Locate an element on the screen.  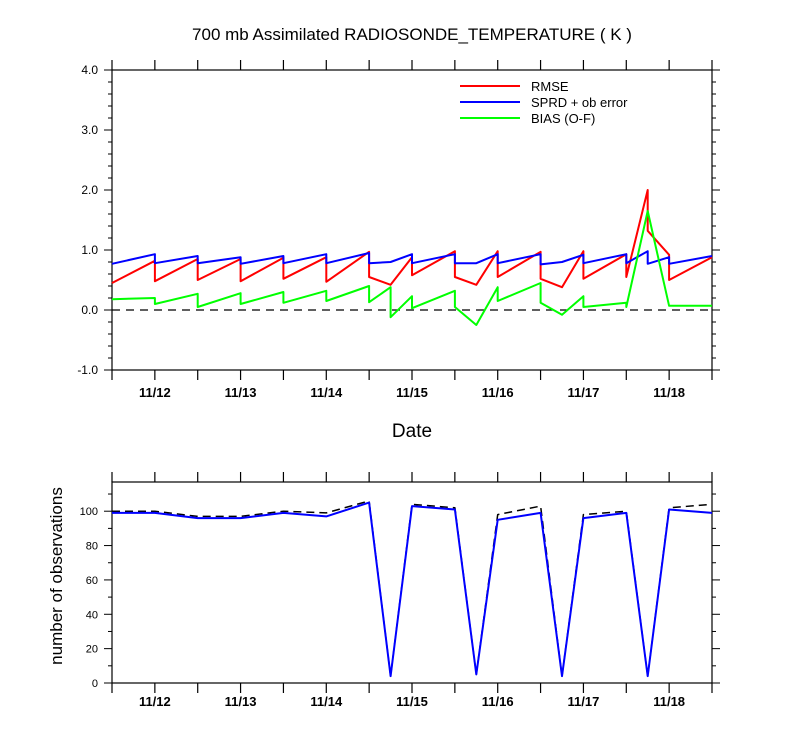
series-line-bias-o-f is located at coordinates (411, 268).